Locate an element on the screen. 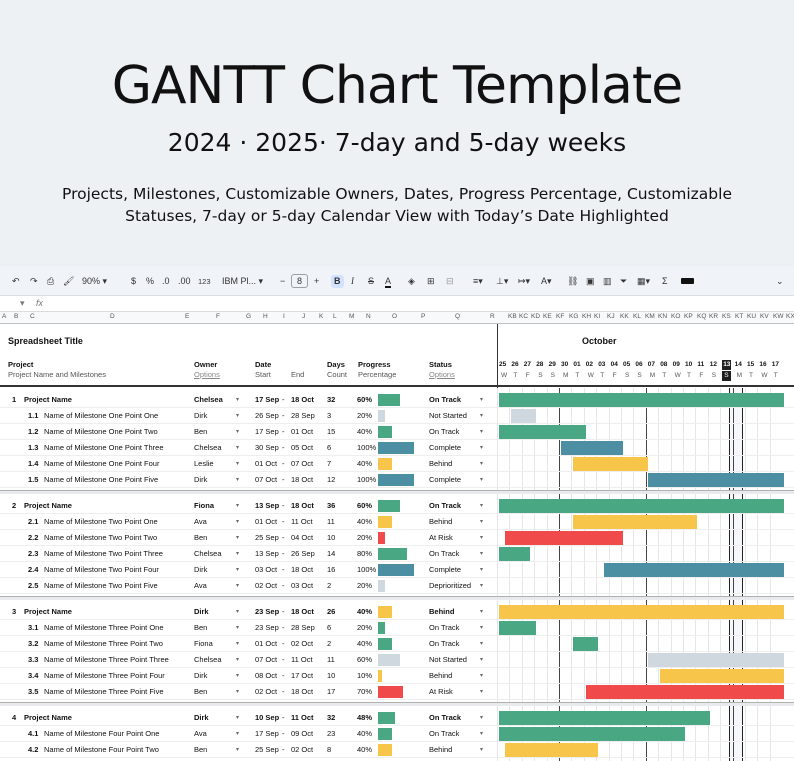 The height and width of the screenshot is (761, 794). task-name: Project Name is located at coordinates (48, 611).